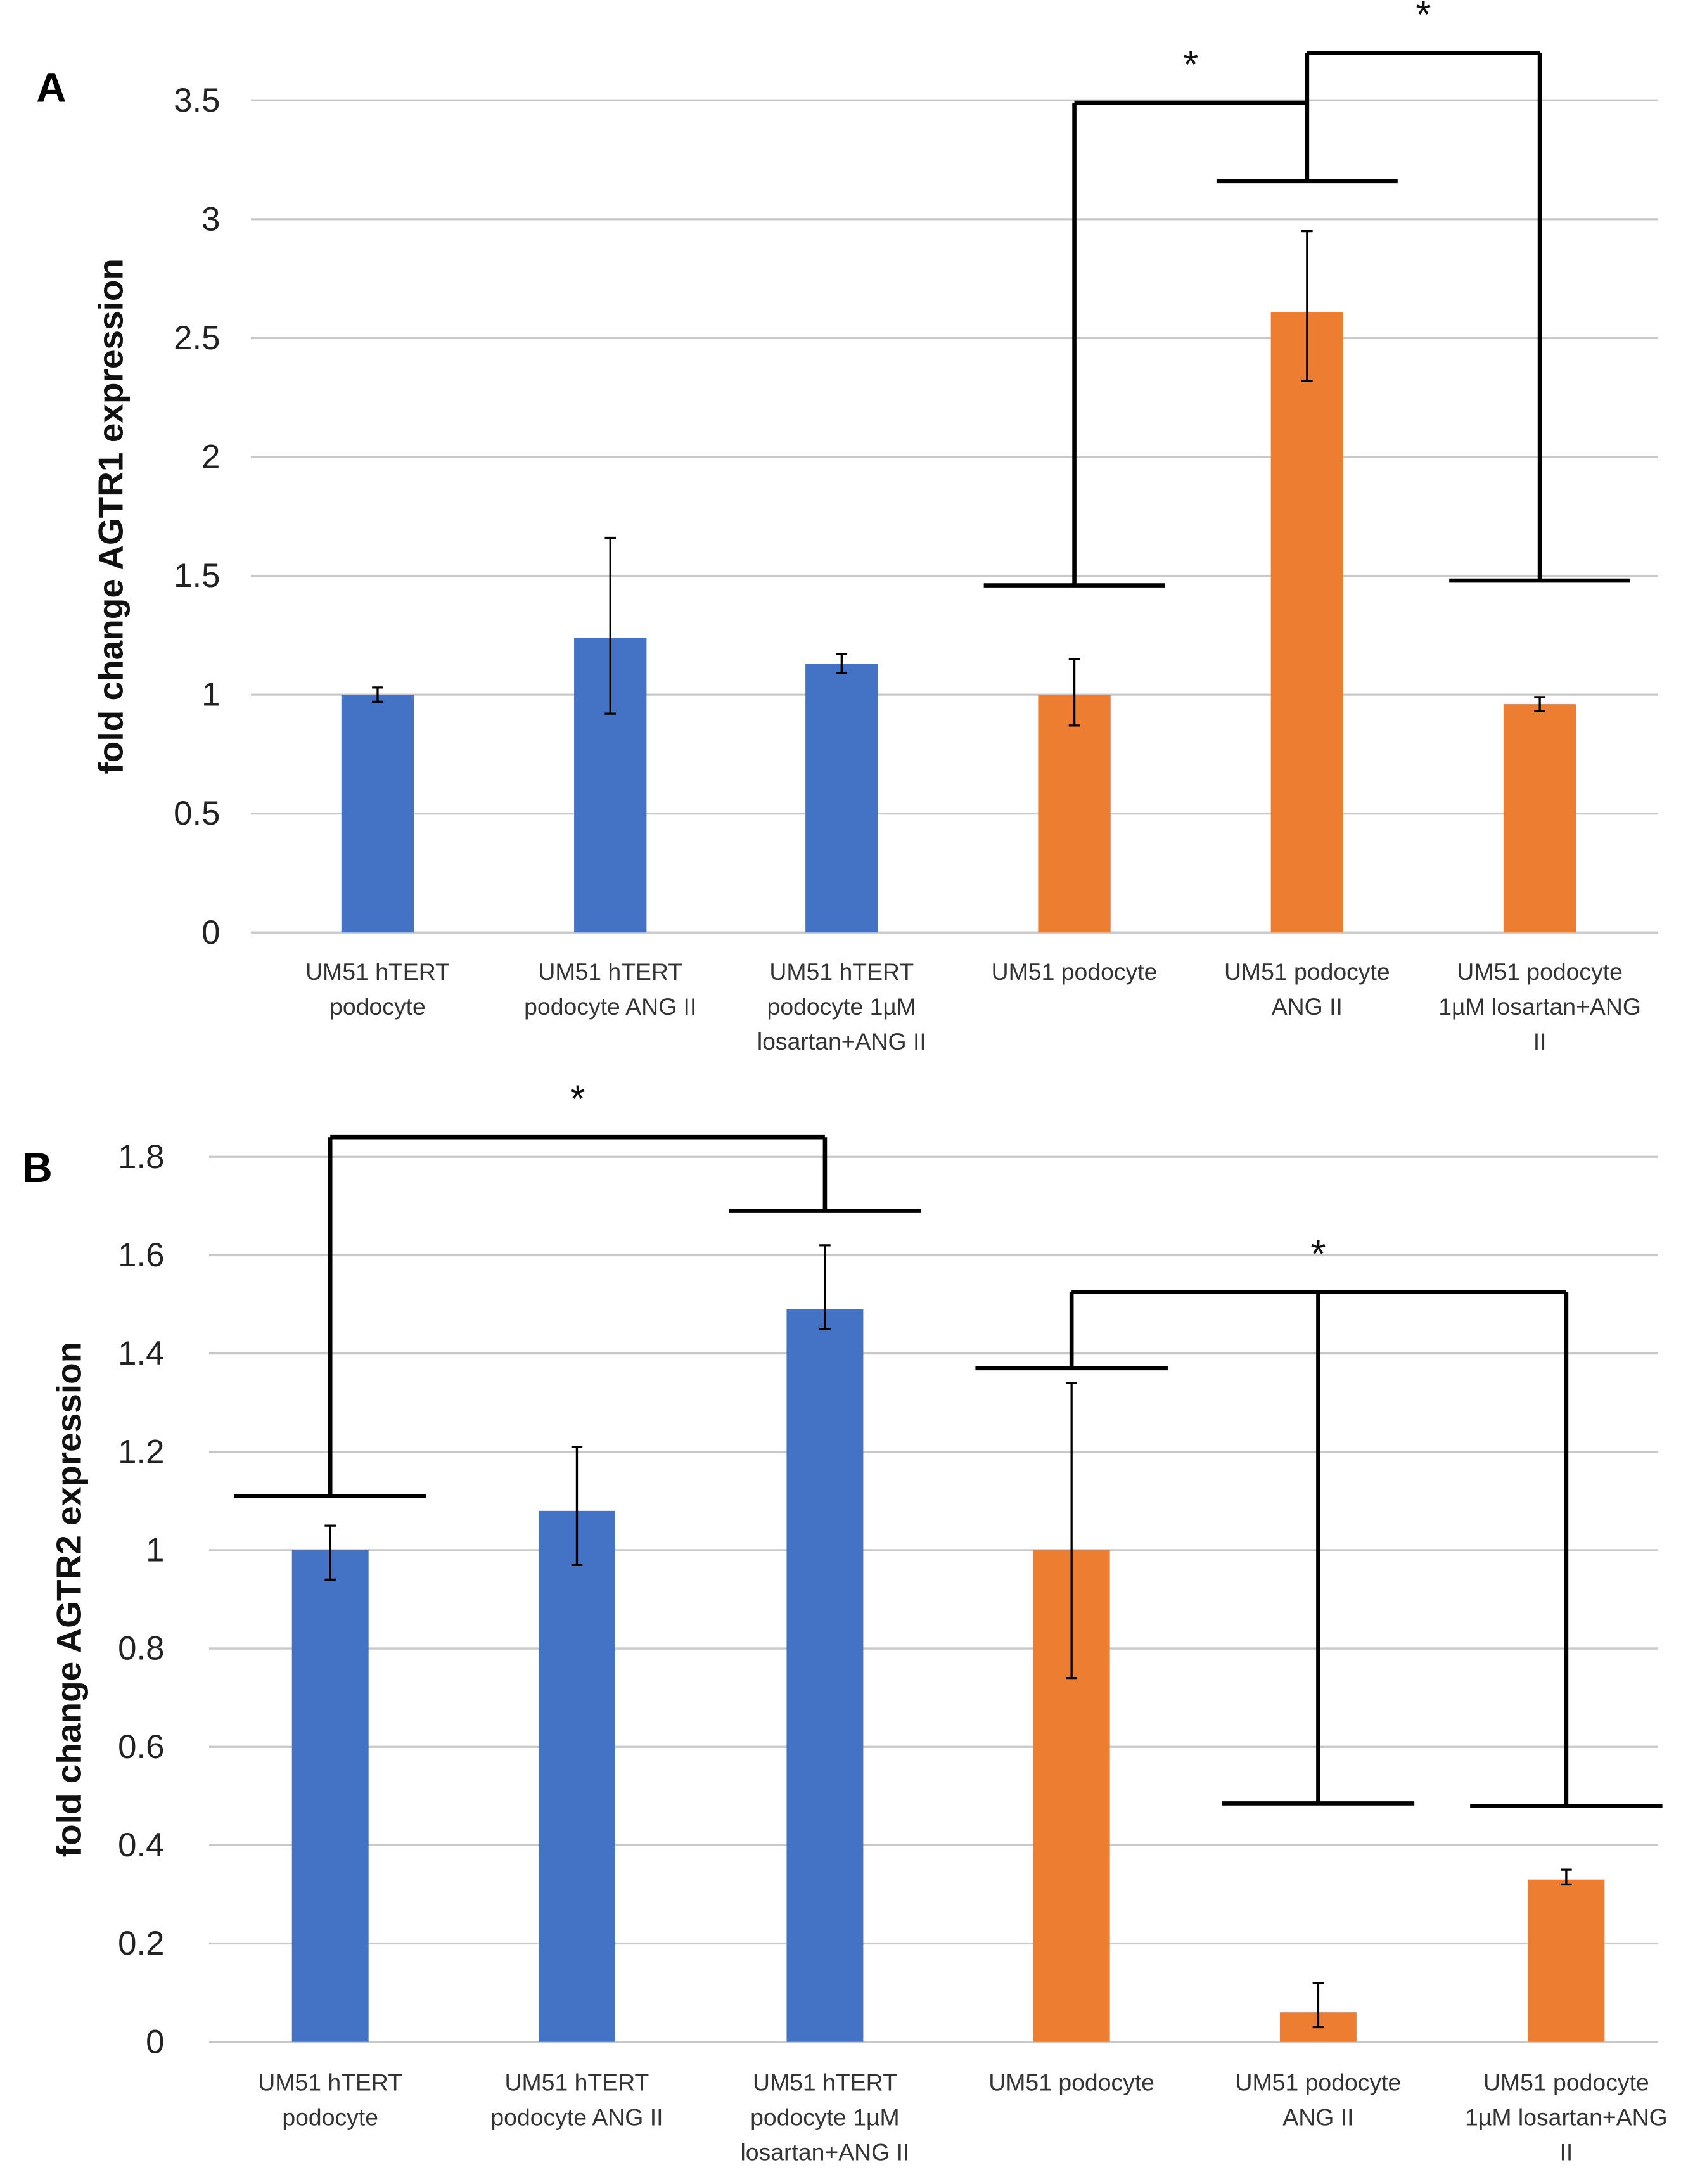 The width and height of the screenshot is (1707, 2184). What do you see at coordinates (141, 1747) in the screenshot?
I see `y-tick-label: 0.6` at bounding box center [141, 1747].